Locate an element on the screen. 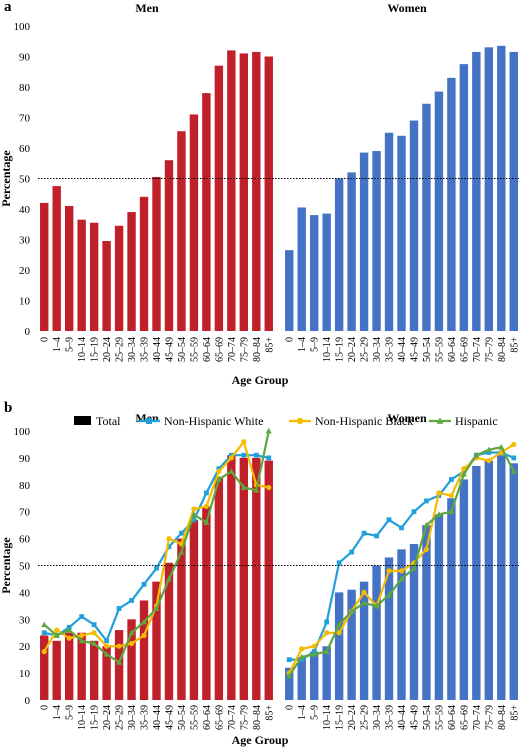  y-tick-label: 0 is located at coordinates (28, 701).